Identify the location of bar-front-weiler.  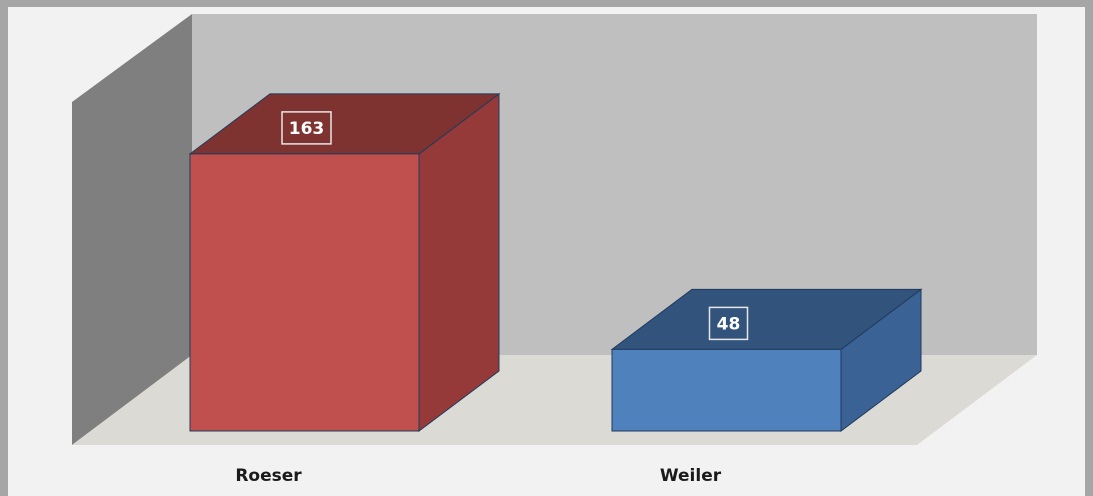
(726, 390).